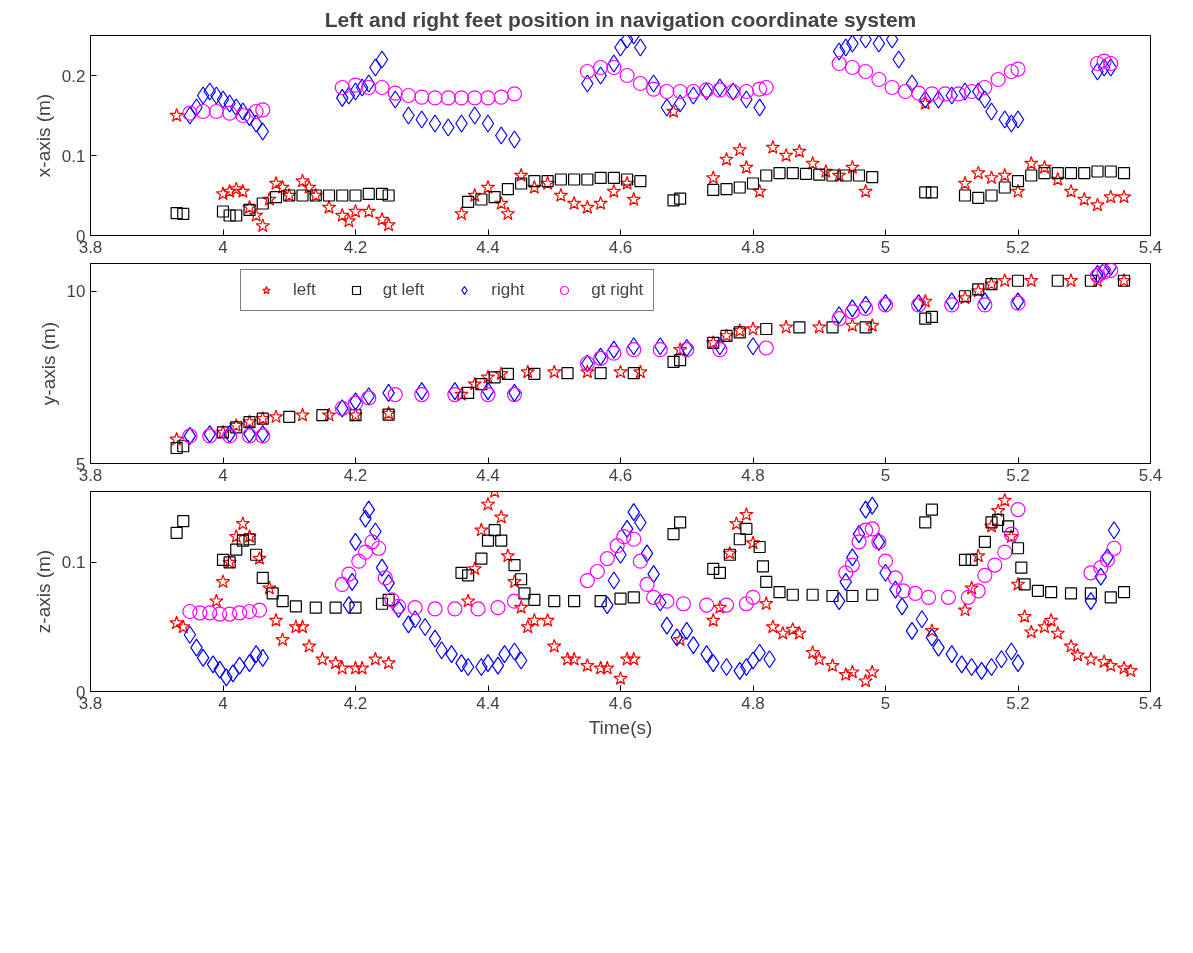 This screenshot has width=1193, height=953. I want to click on legend-label: right, so click(508, 290).